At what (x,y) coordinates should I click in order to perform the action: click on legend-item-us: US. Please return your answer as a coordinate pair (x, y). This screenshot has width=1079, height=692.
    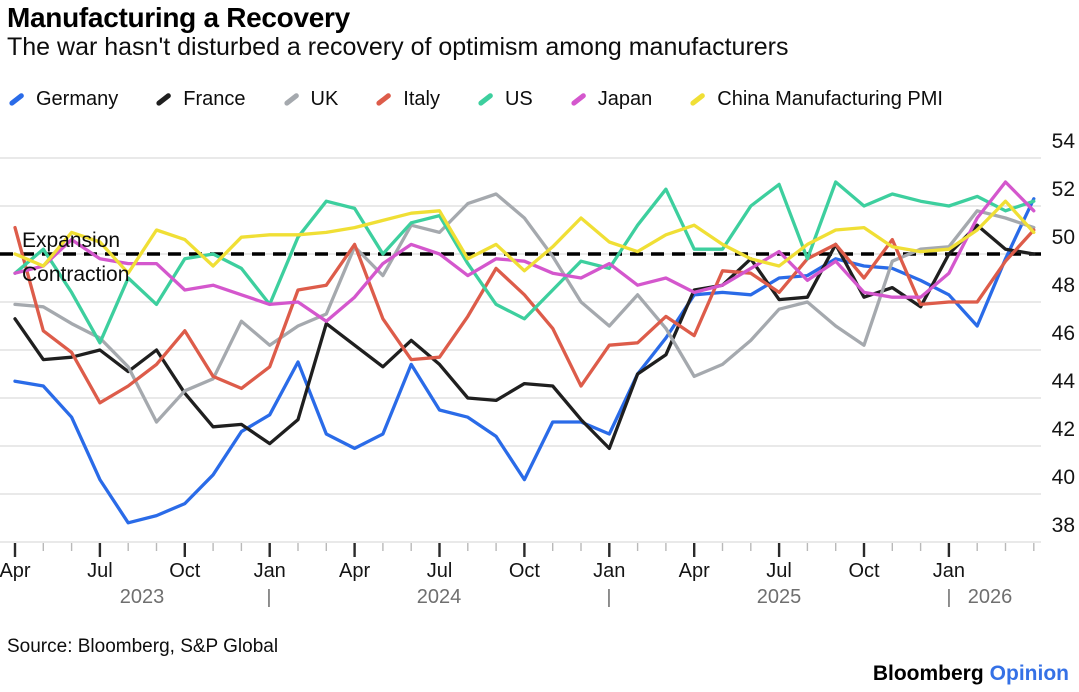
    Looking at the image, I should click on (505, 99).